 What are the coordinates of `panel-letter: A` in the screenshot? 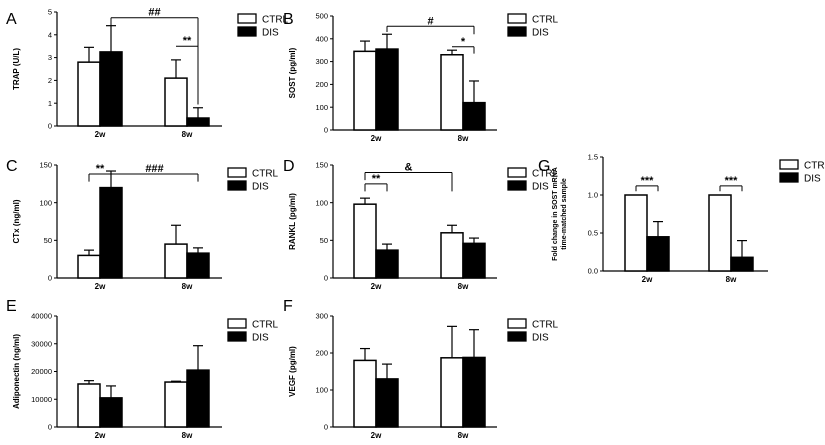 It's located at (11, 19).